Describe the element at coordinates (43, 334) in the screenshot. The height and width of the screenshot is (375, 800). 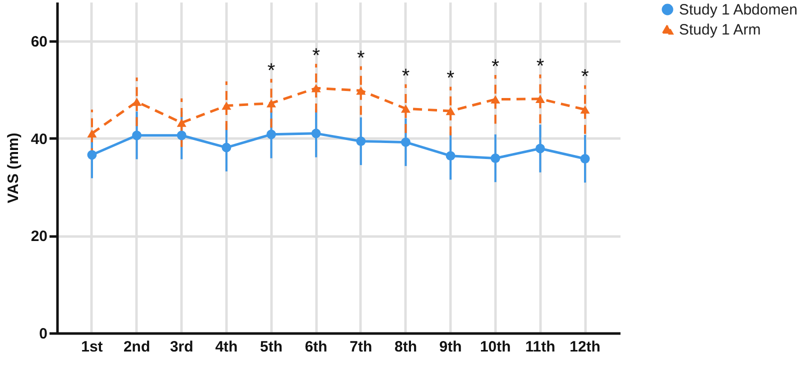
I see `y-tick-label: 0` at that location.